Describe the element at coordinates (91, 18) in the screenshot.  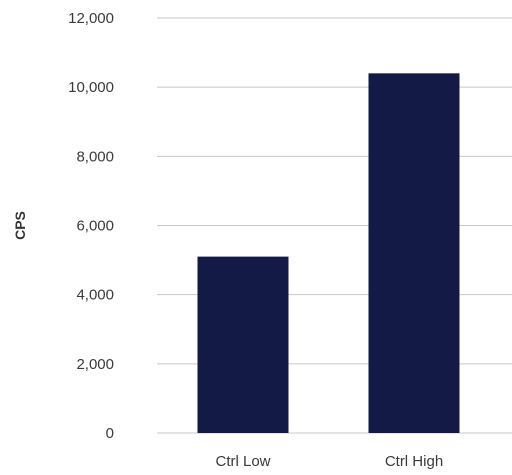
I see `y-tick-label: 12,000` at that location.